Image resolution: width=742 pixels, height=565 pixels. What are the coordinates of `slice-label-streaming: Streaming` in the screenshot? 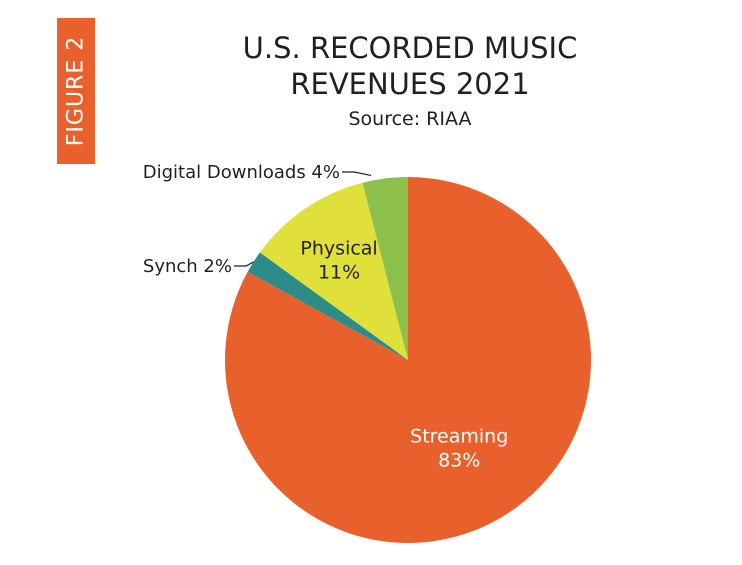 It's located at (459, 437).